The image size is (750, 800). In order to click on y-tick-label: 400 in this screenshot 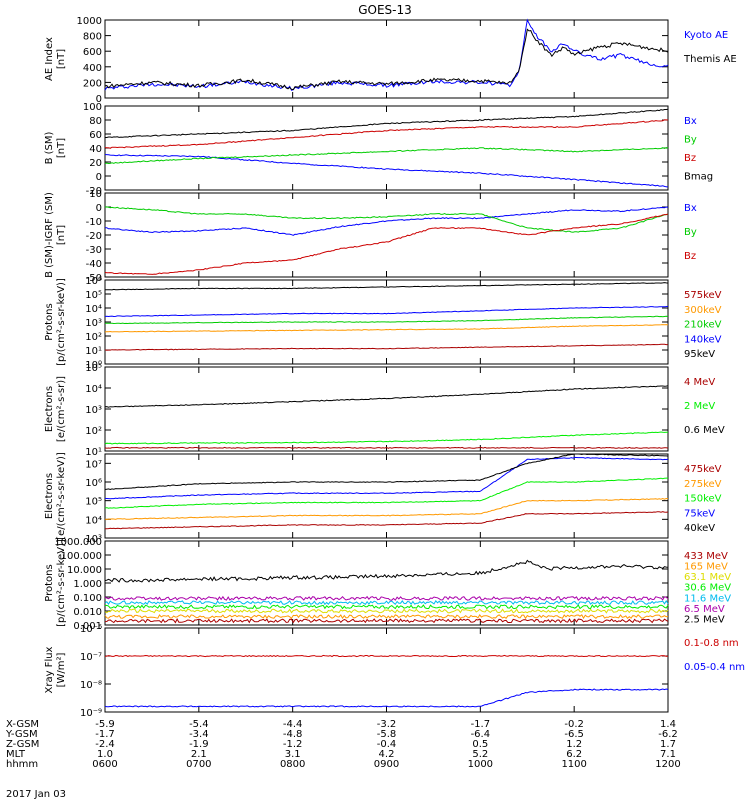, I will do `click(92, 68)`.